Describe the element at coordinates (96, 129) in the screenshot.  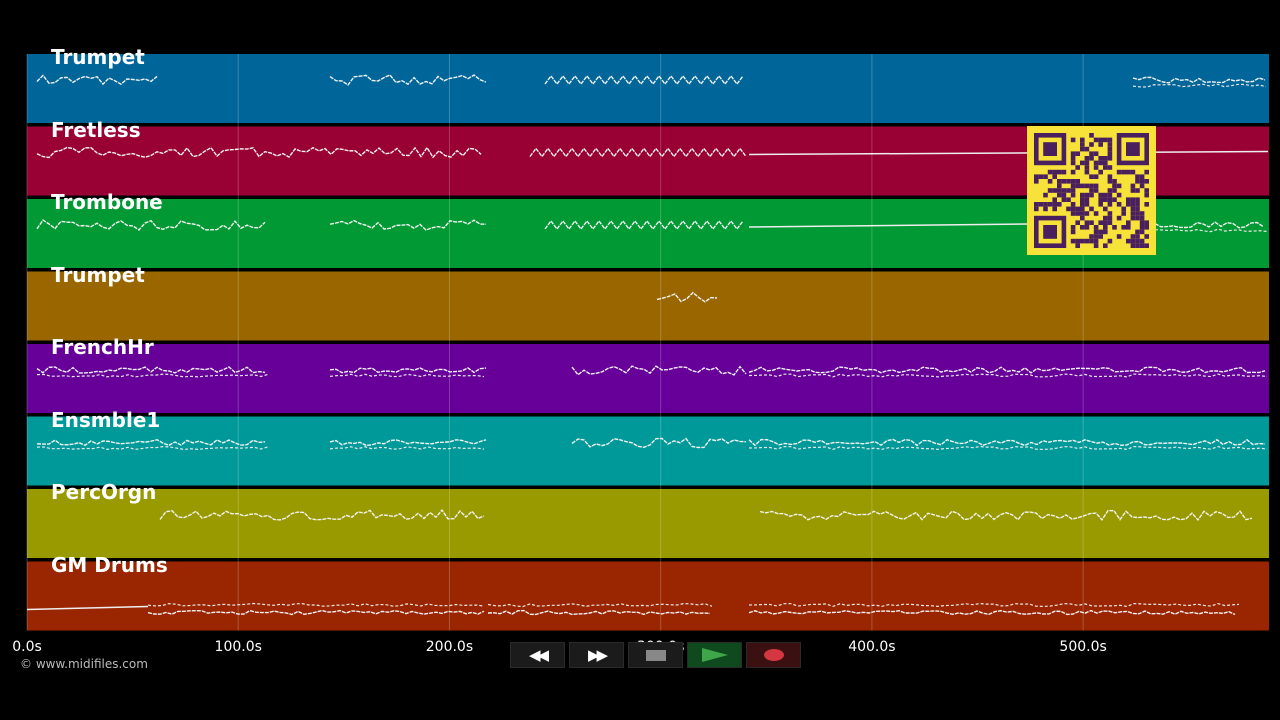
I see `track-label: Fretless` at that location.